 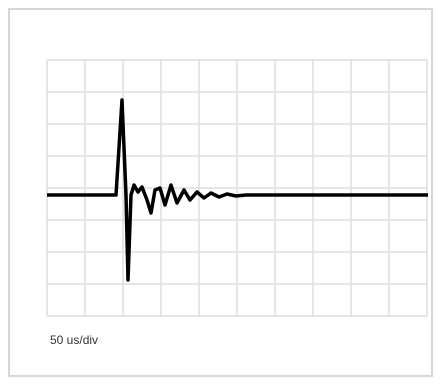 I want to click on timebase-label: 50 us/div, so click(x=74, y=340).